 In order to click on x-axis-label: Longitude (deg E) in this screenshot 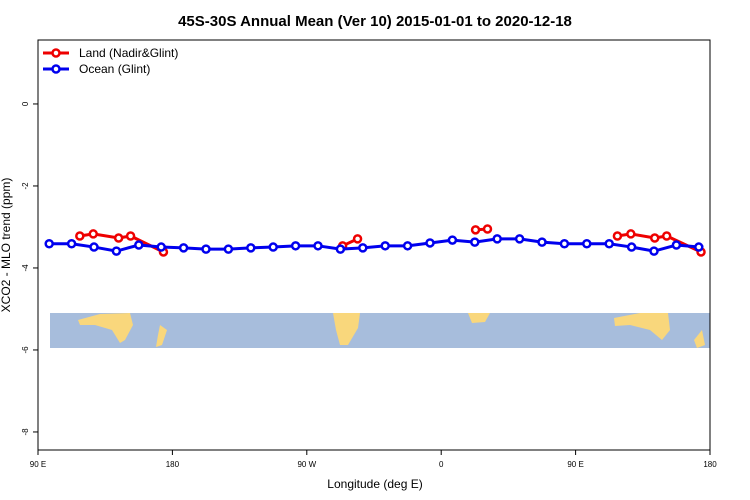, I will do `click(374, 484)`.